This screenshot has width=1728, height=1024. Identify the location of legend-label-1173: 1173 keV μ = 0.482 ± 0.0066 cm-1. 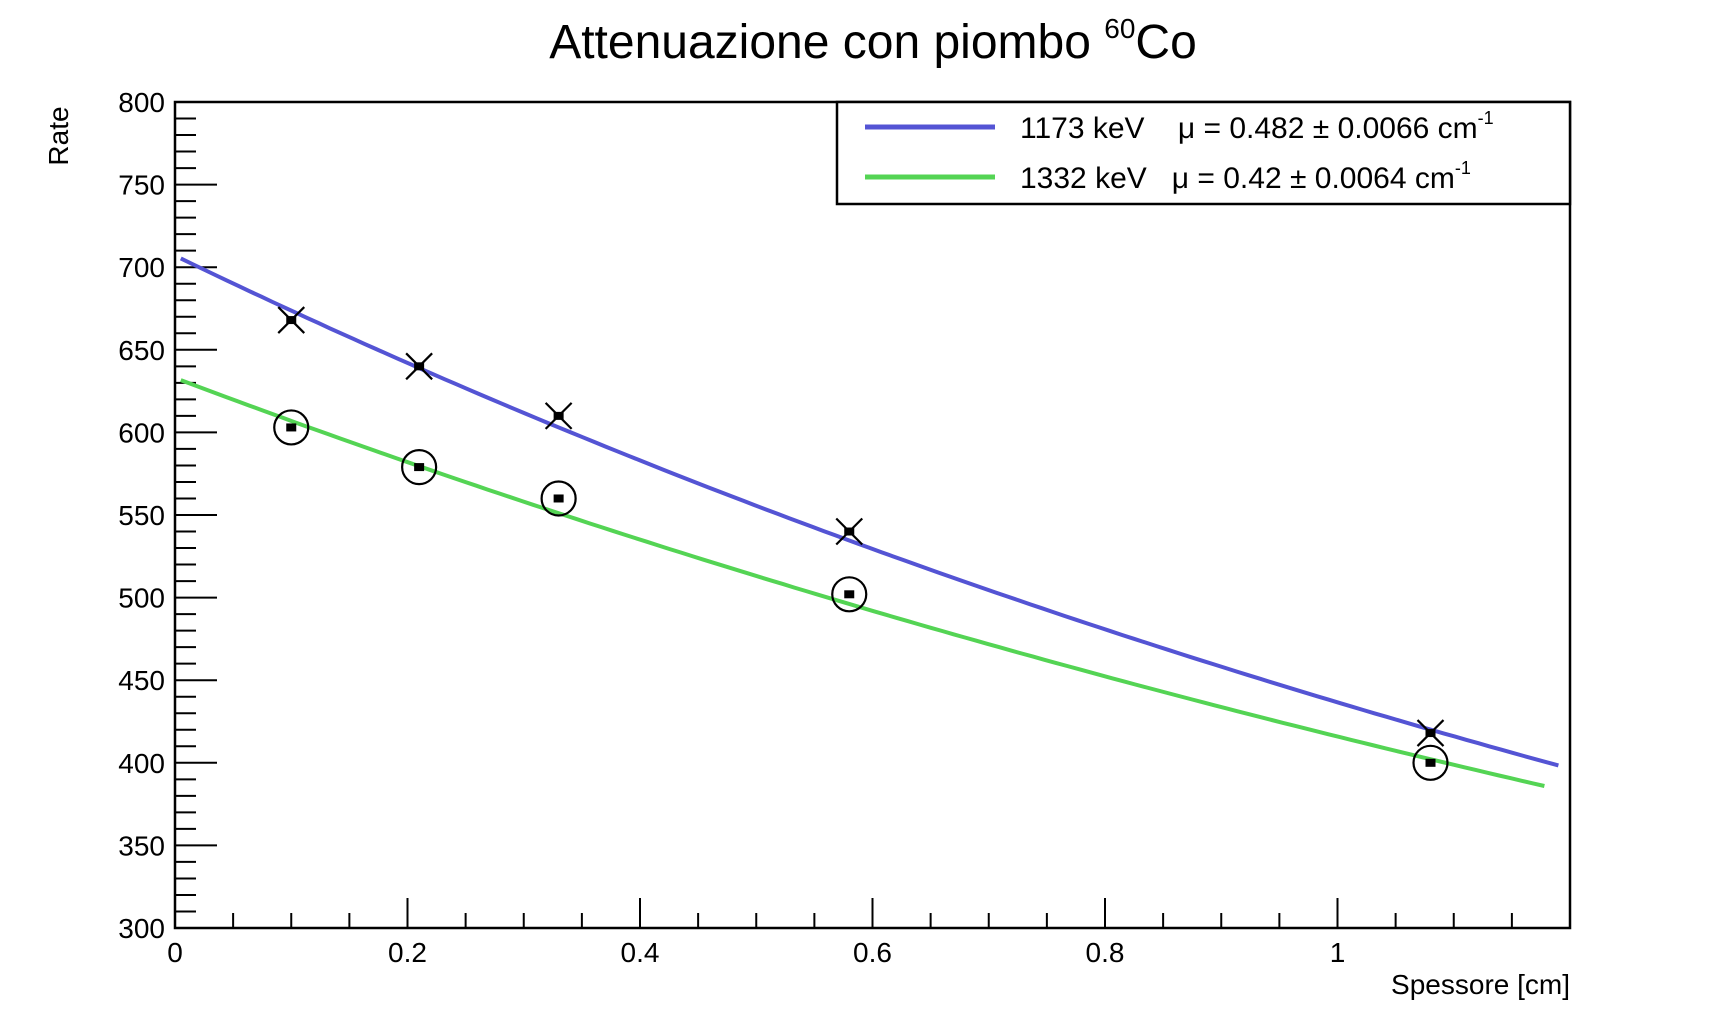
(1257, 126).